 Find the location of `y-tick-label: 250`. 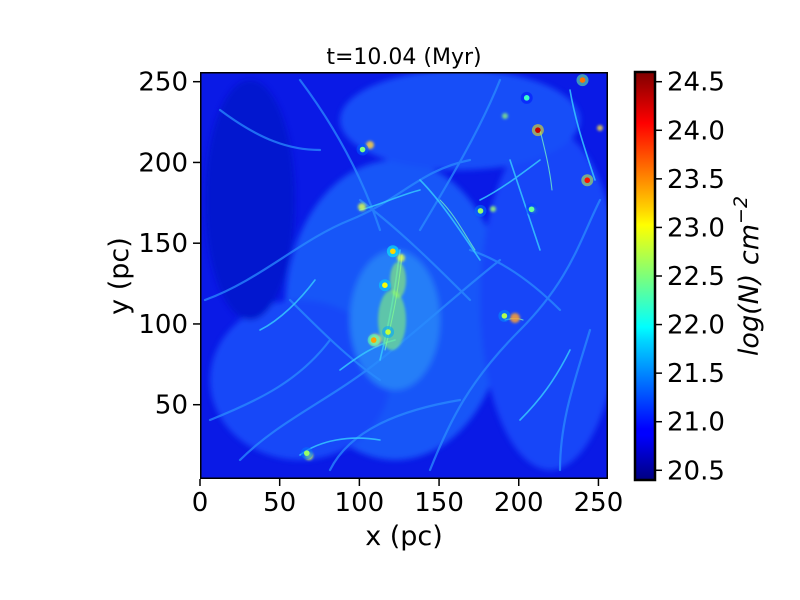

y-tick-label: 250 is located at coordinates (163, 83).